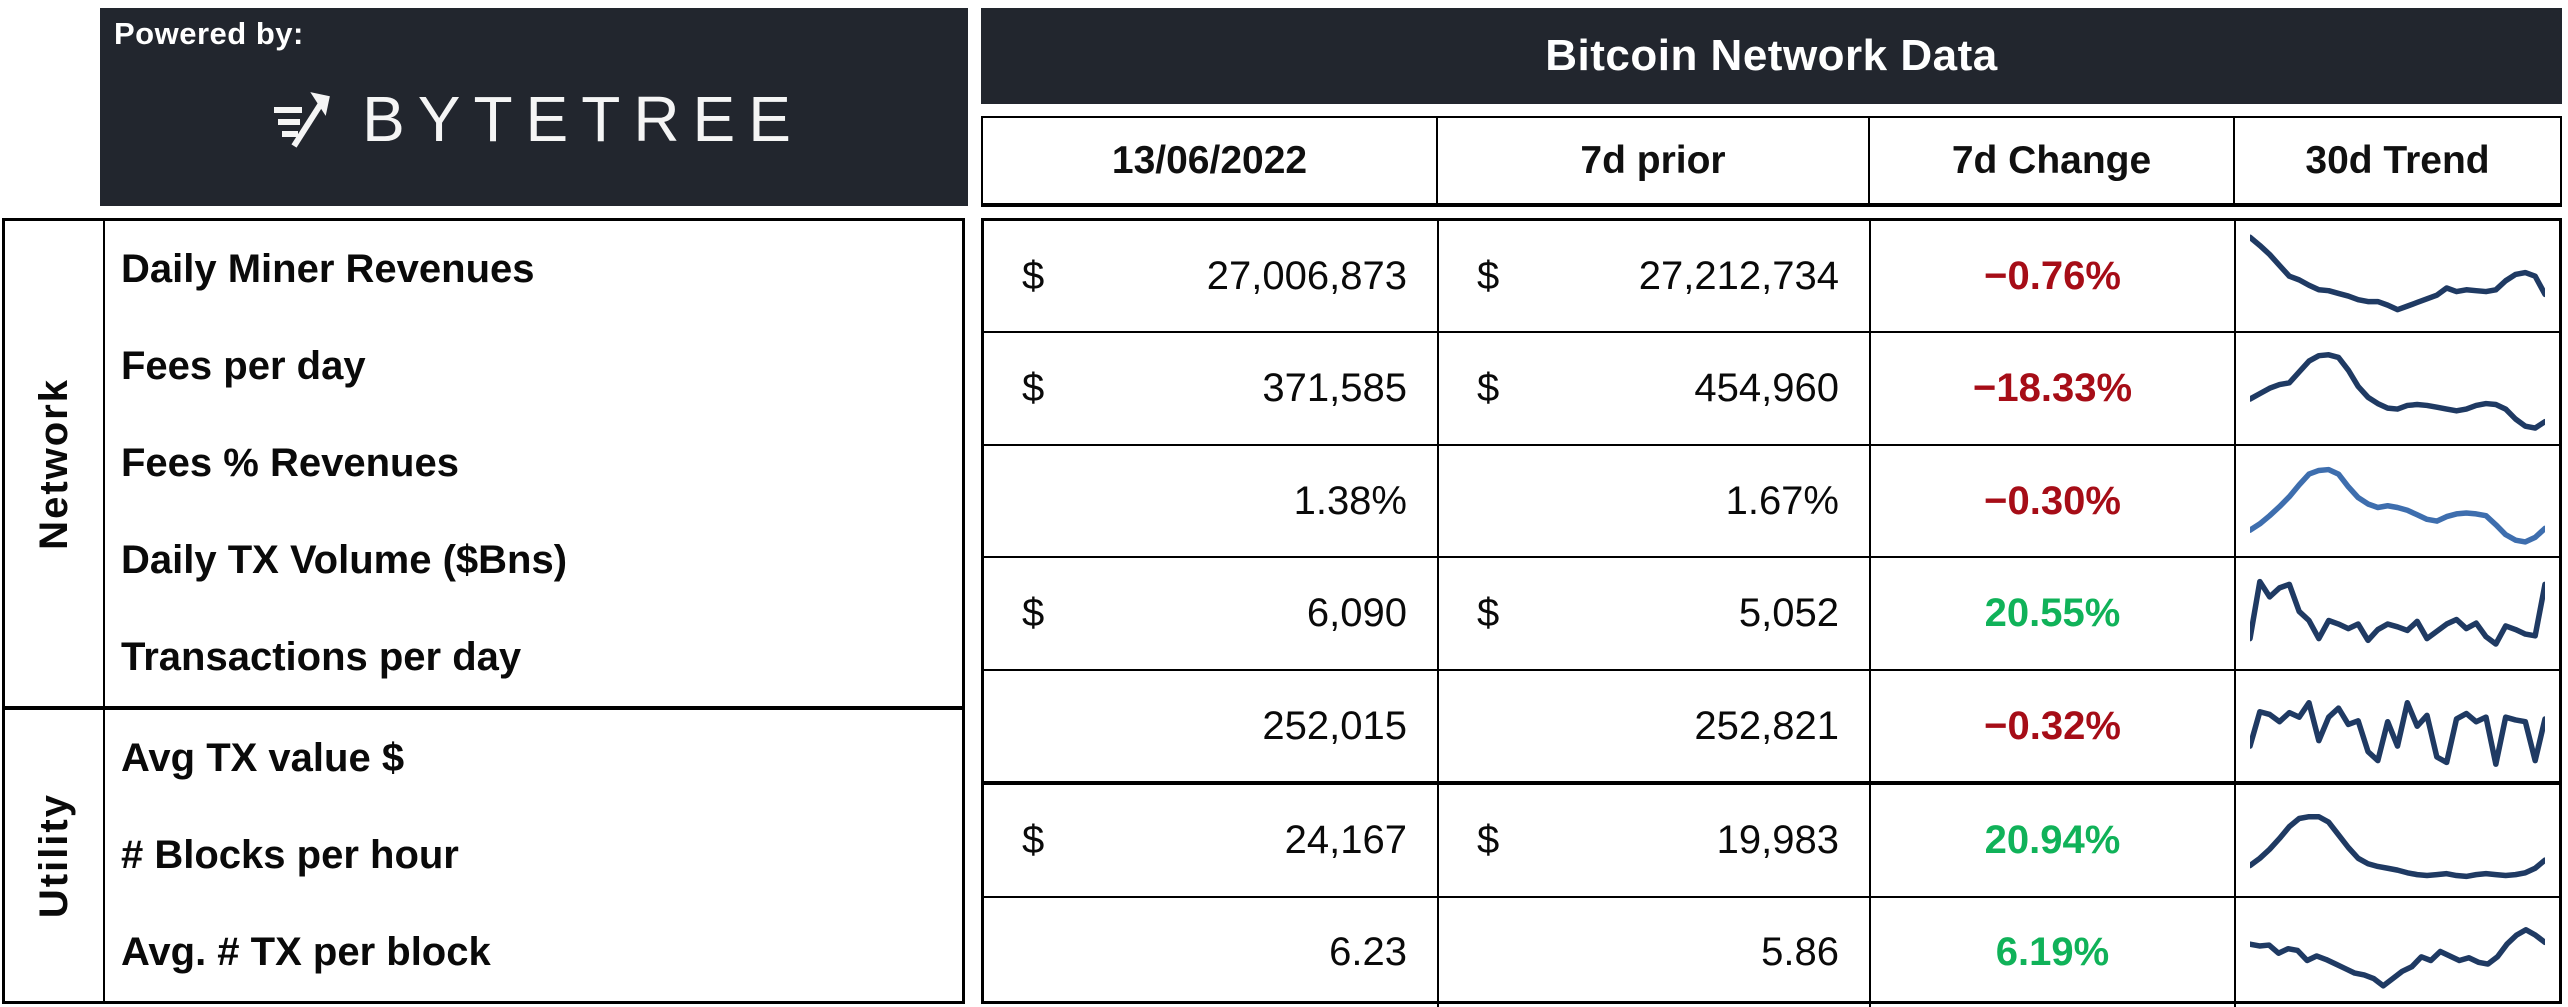 The image size is (2568, 1007). I want to click on column-header-1: 13/06/2022, so click(1210, 160).